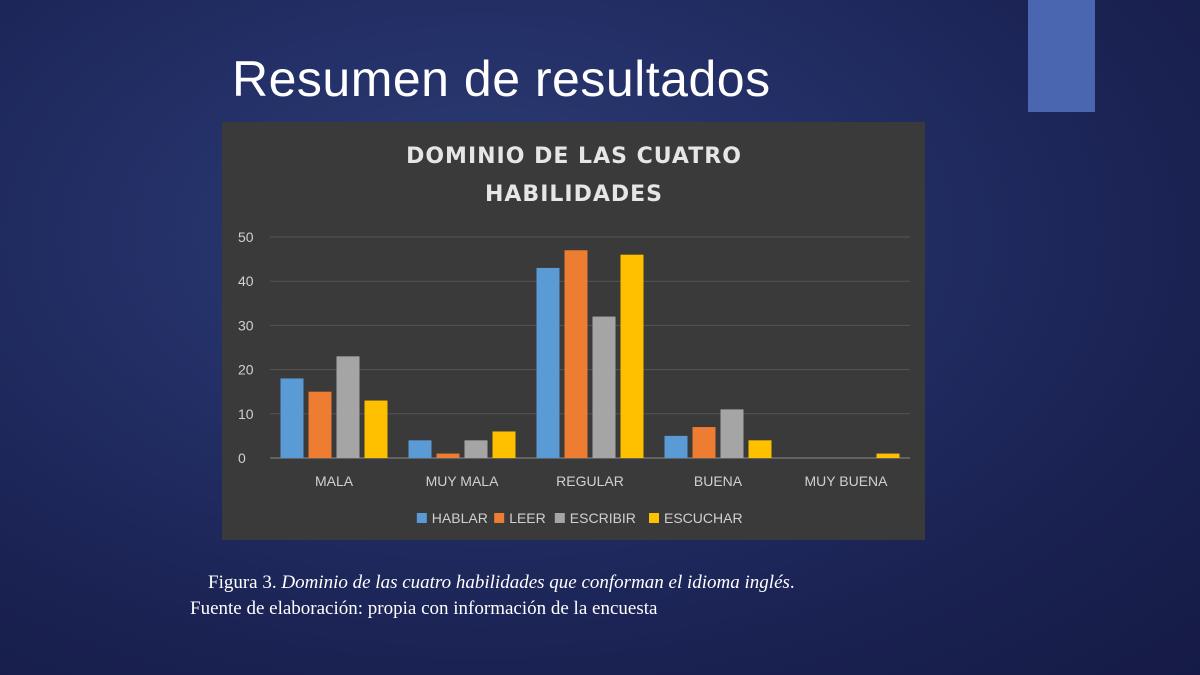 This screenshot has height=675, width=1200. What do you see at coordinates (499, 518) in the screenshot?
I see `legend-swatch-leer` at bounding box center [499, 518].